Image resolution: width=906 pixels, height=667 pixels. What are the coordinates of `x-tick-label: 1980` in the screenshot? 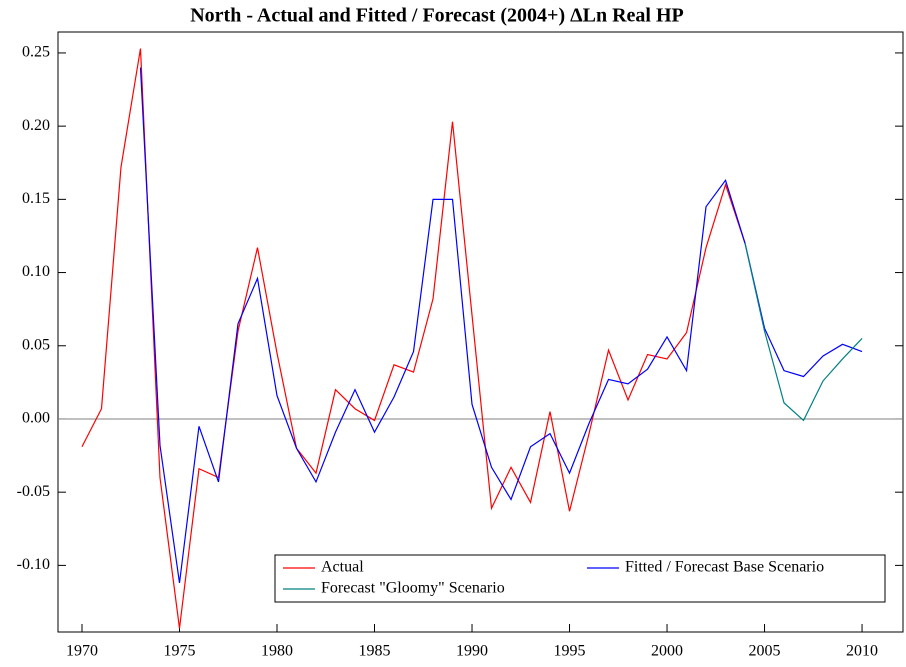 It's located at (277, 651).